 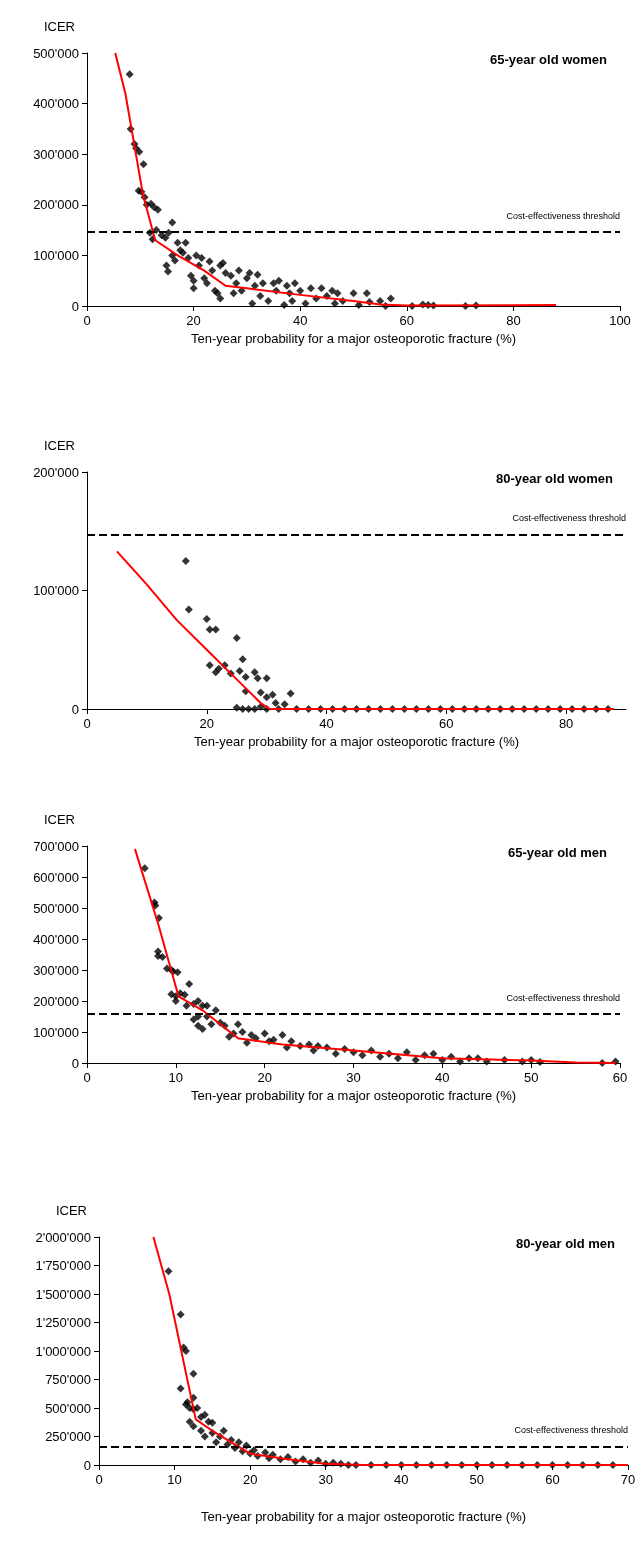 What do you see at coordinates (63, 1237) in the screenshot?
I see `y-tick-label: 2'000'000` at bounding box center [63, 1237].